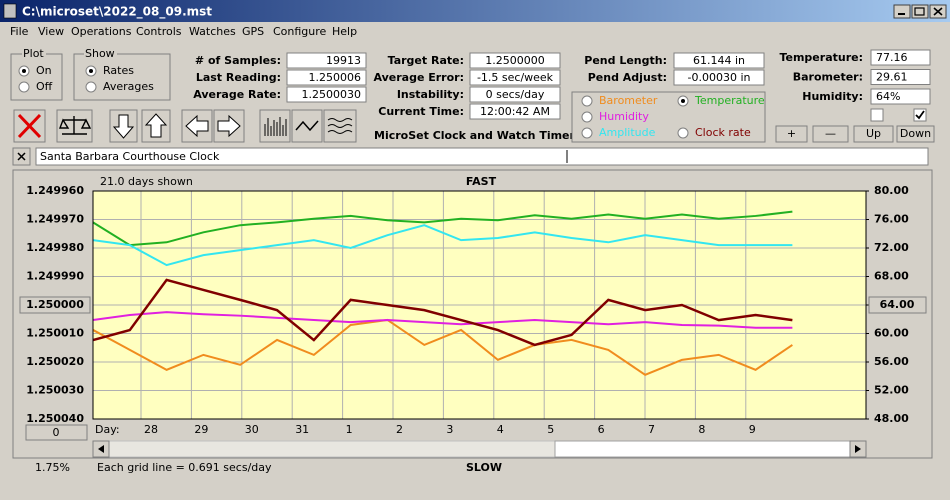 The height and width of the screenshot is (500, 950). I want to click on menu-item: Watches, so click(212, 31).